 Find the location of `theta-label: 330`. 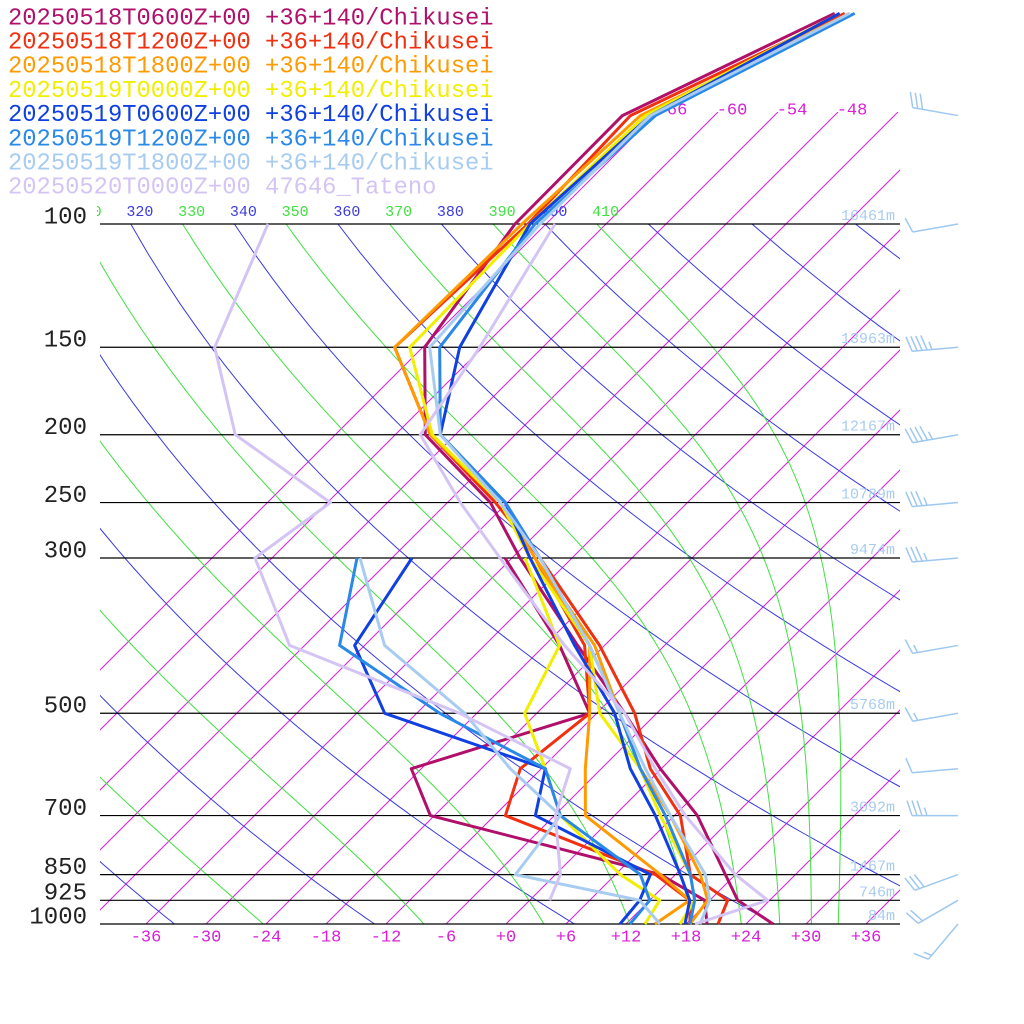

theta-label: 330 is located at coordinates (191, 212).